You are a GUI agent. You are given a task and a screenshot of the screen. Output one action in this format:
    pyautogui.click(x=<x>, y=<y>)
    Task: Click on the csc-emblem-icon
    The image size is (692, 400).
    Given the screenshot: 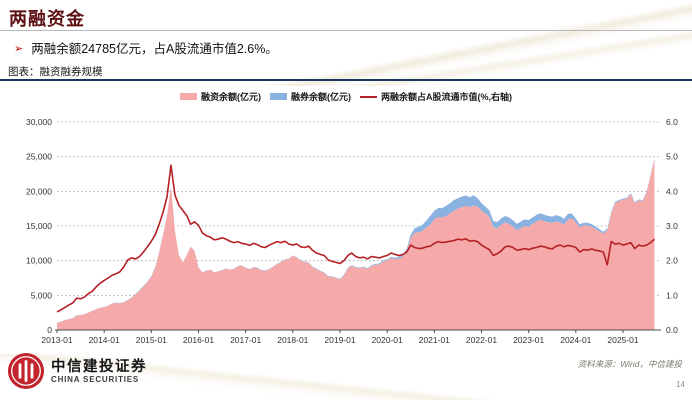 What is the action you would take?
    pyautogui.click(x=26, y=371)
    